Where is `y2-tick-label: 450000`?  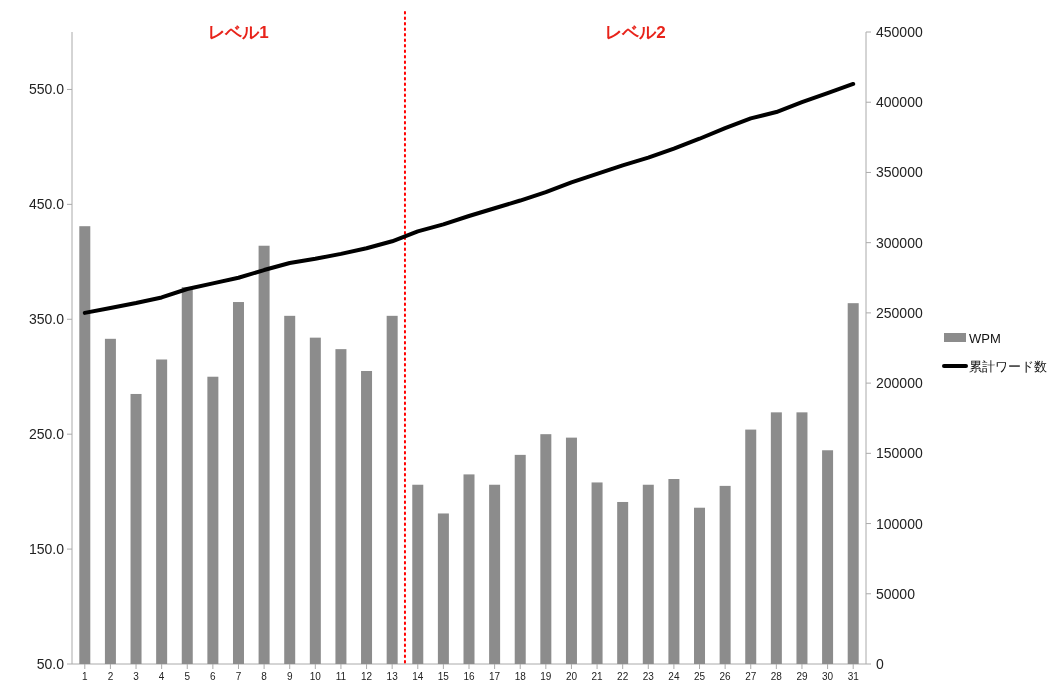 y2-tick-label: 450000 is located at coordinates (899, 32).